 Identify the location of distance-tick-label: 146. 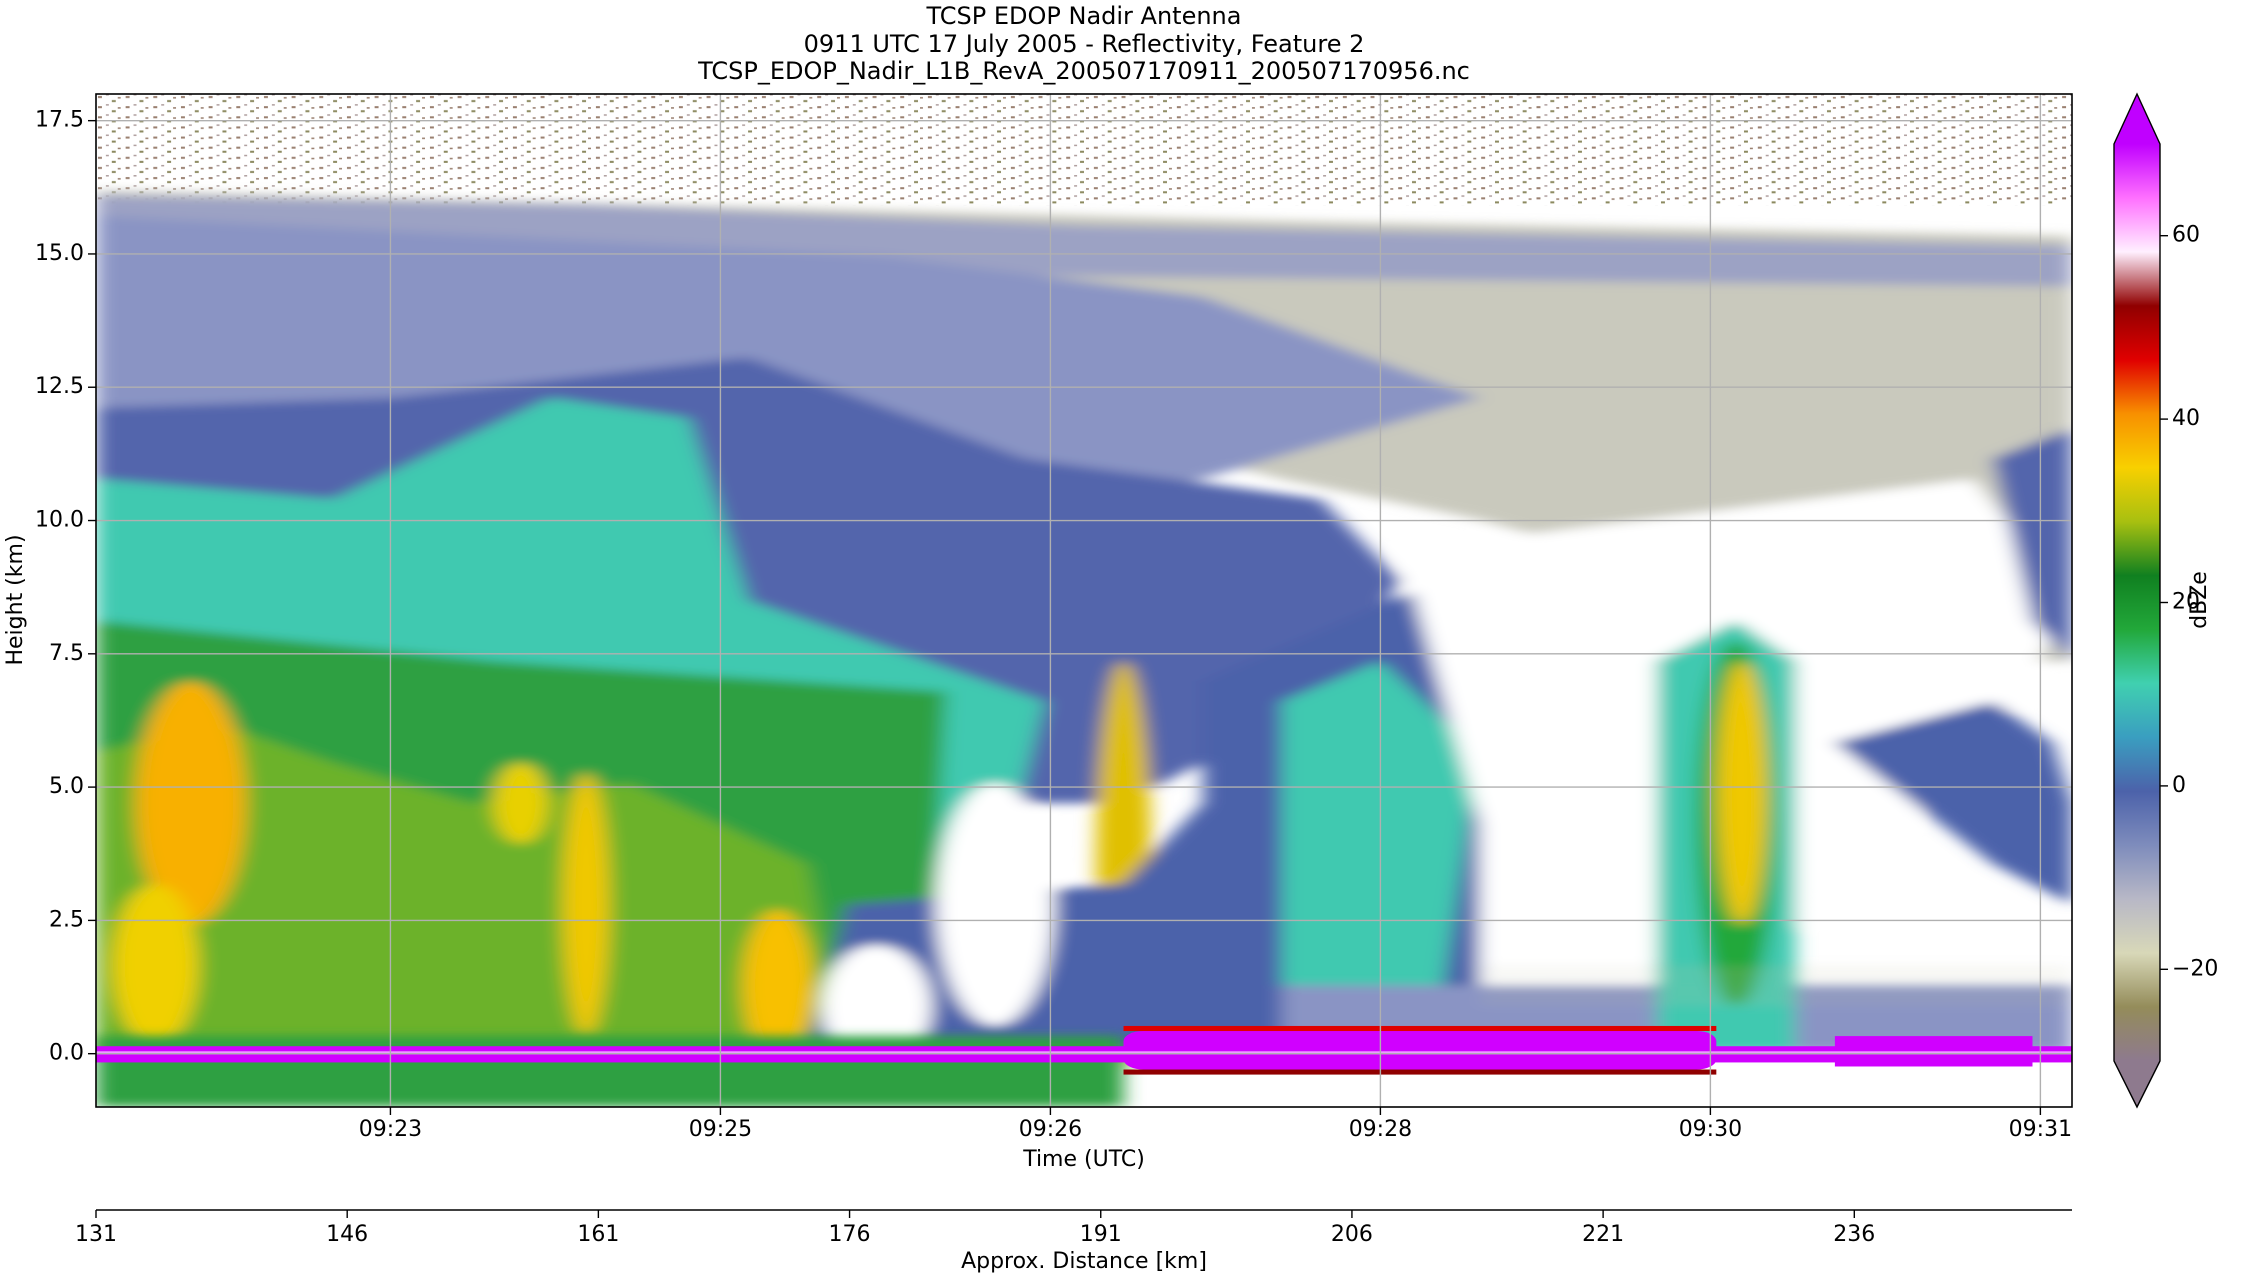
(347, 1234).